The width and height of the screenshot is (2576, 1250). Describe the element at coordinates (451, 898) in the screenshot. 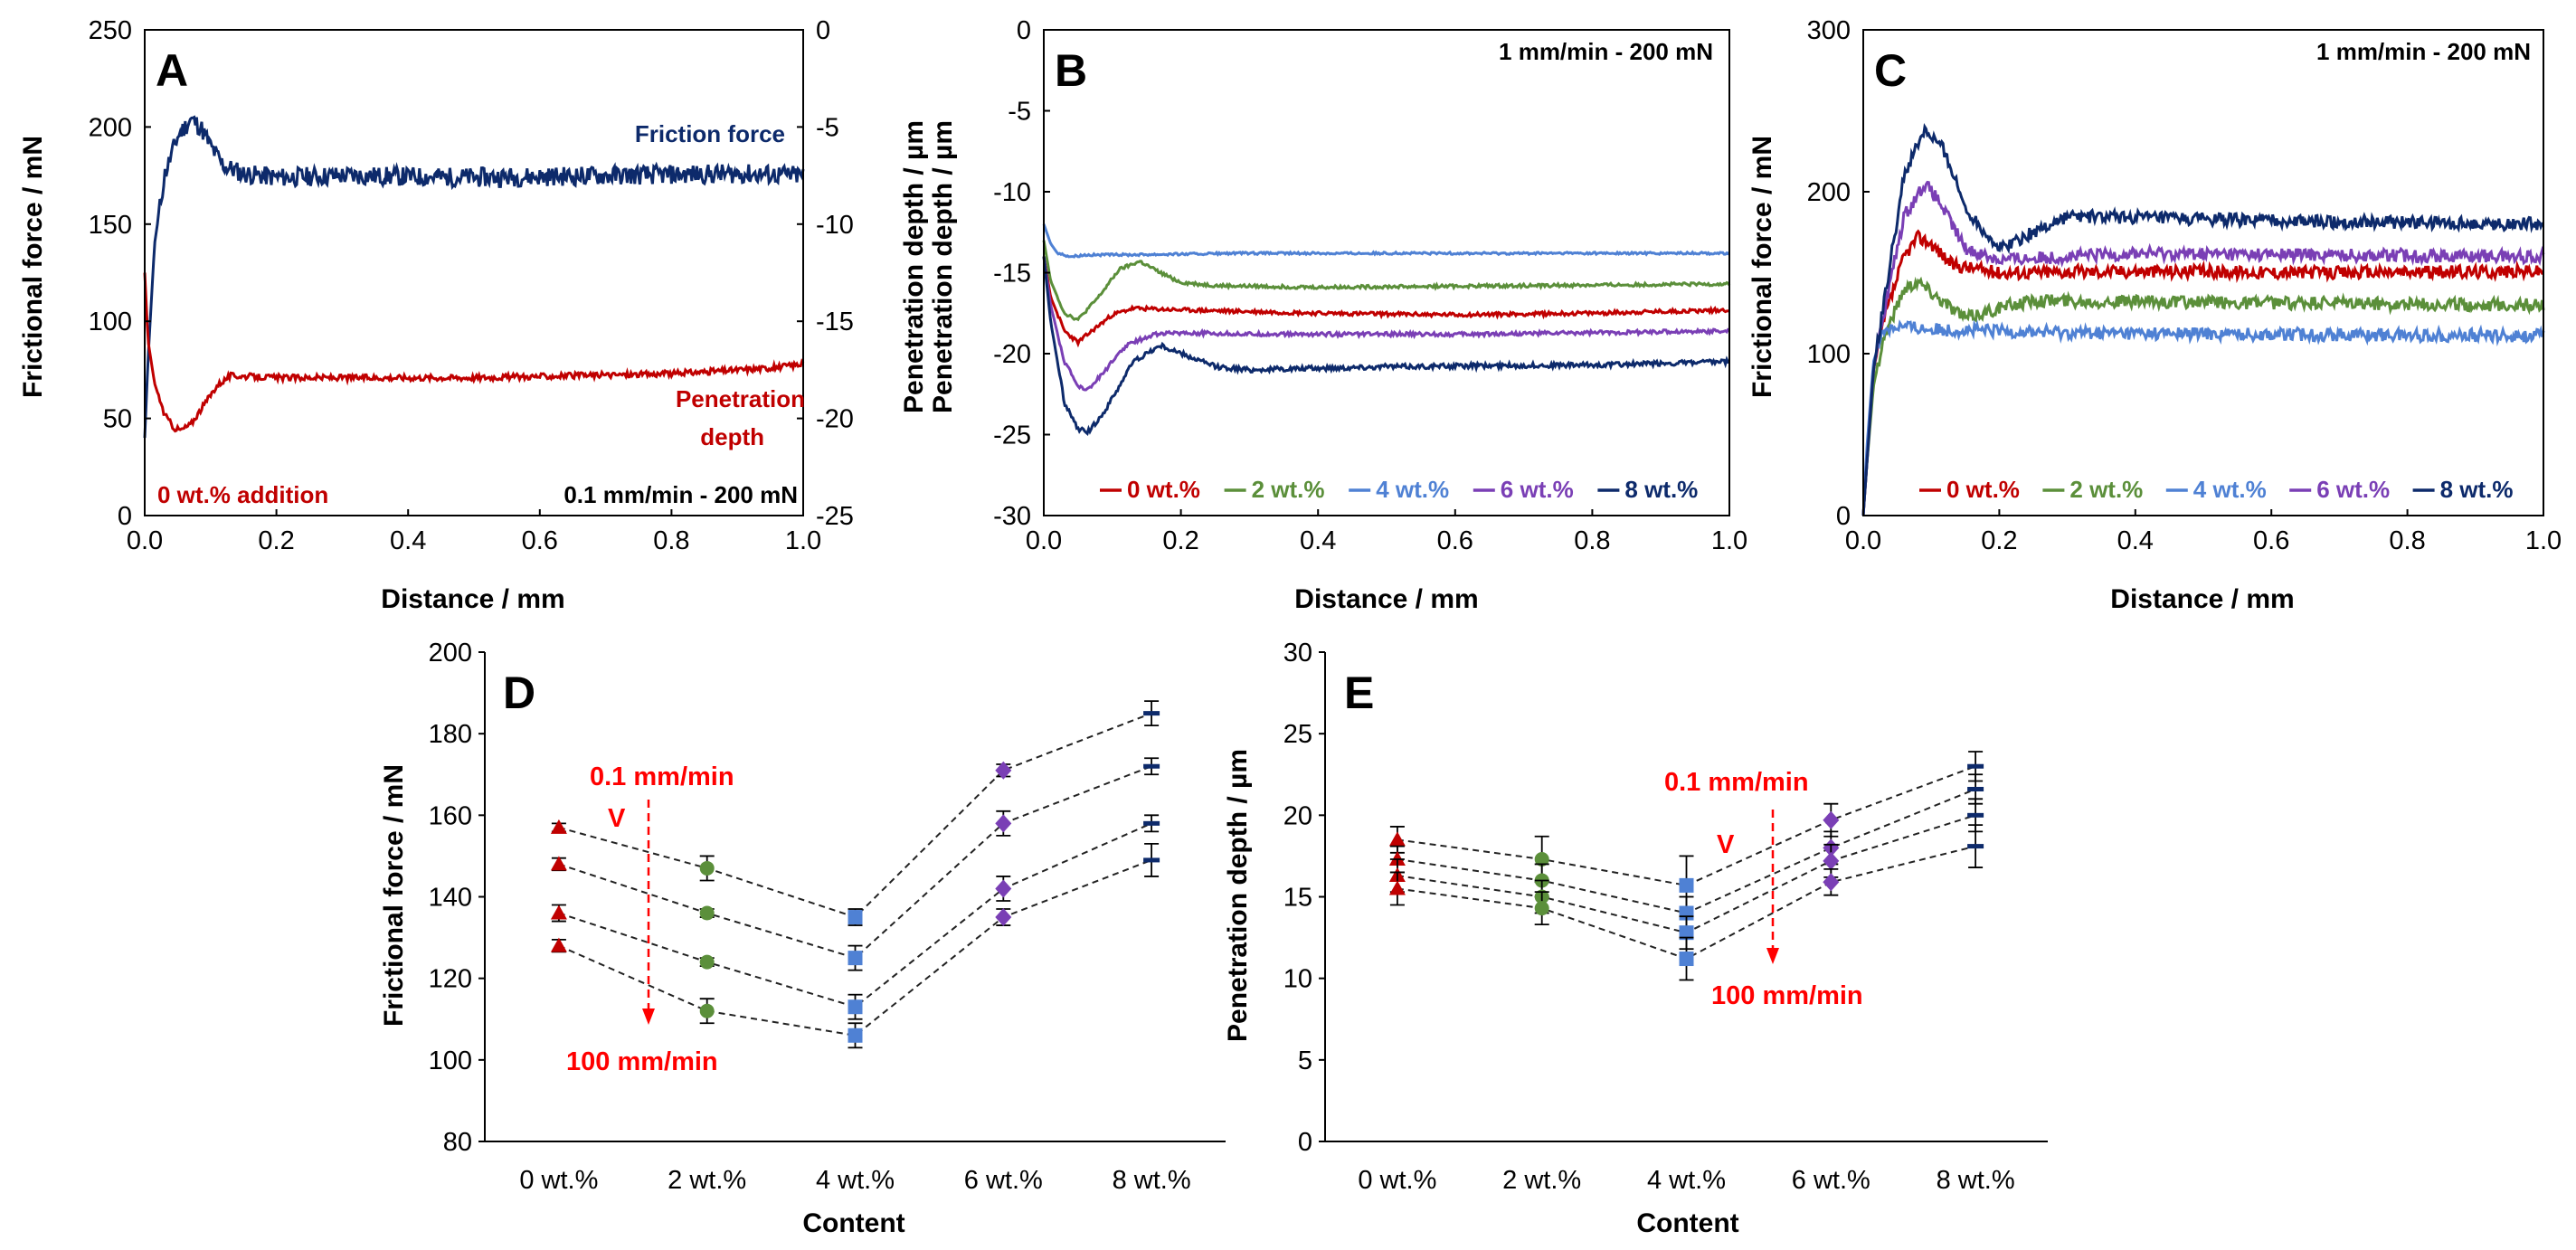

I see `y-tick-label: 140` at that location.